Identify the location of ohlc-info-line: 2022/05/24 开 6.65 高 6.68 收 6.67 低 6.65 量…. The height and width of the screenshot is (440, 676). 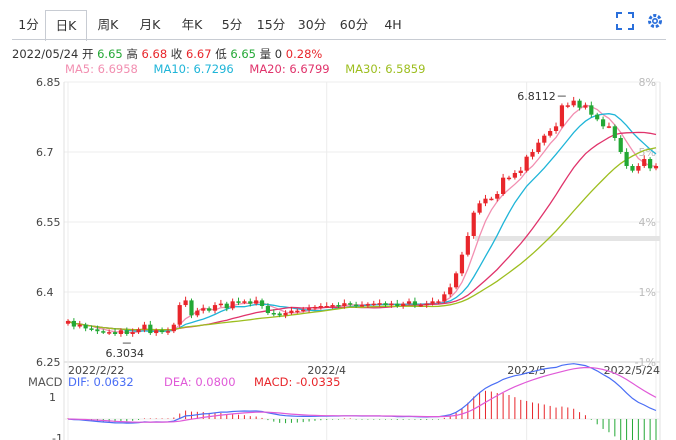
(167, 54).